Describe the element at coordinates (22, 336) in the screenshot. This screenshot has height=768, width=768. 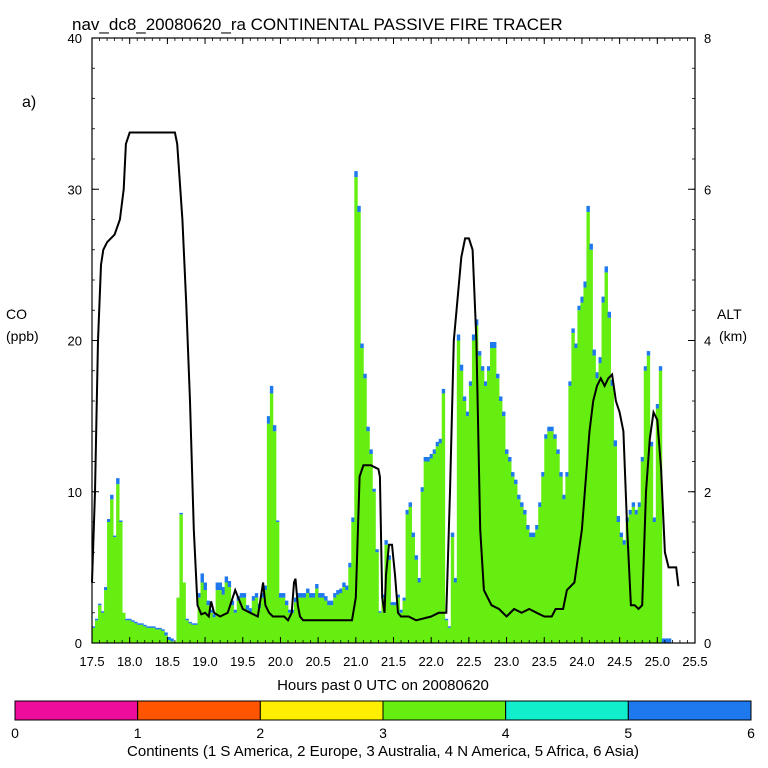
I see `left-axis-units: (ppb)` at that location.